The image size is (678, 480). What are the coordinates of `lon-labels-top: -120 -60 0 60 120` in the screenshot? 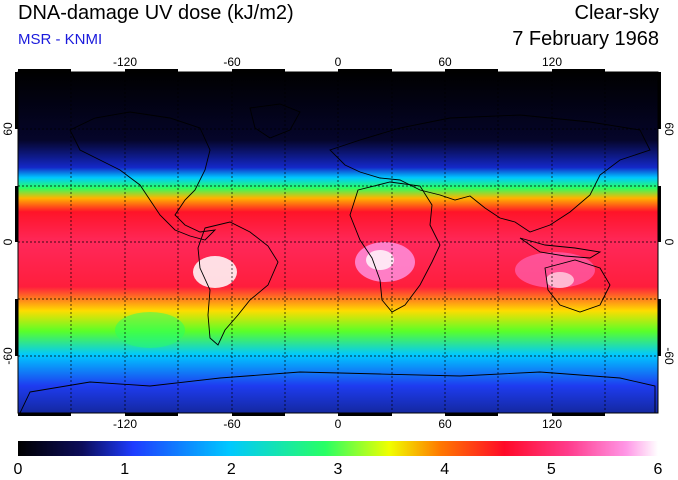 It's located at (337, 62).